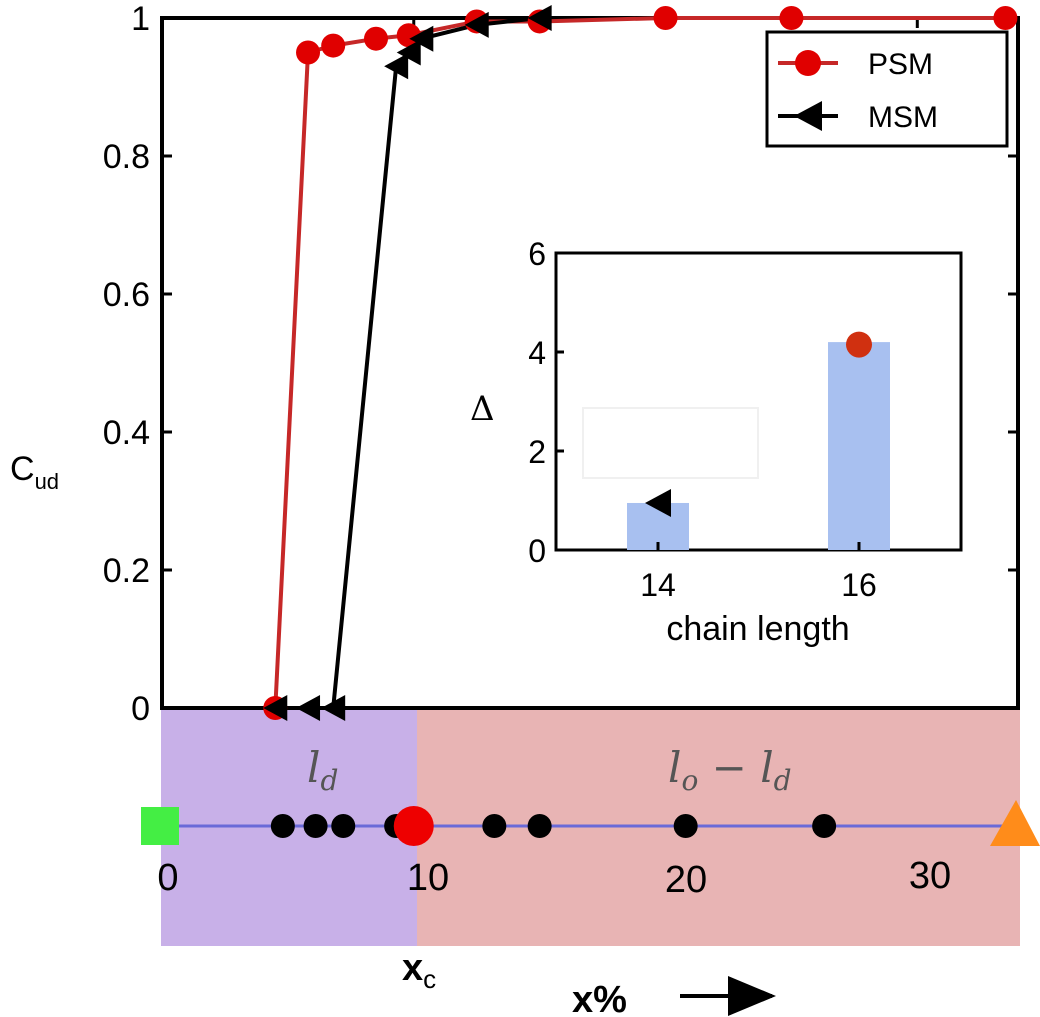 The height and width of the screenshot is (1017, 1040). Describe the element at coordinates (160, 826) in the screenshot. I see `start-square` at that location.